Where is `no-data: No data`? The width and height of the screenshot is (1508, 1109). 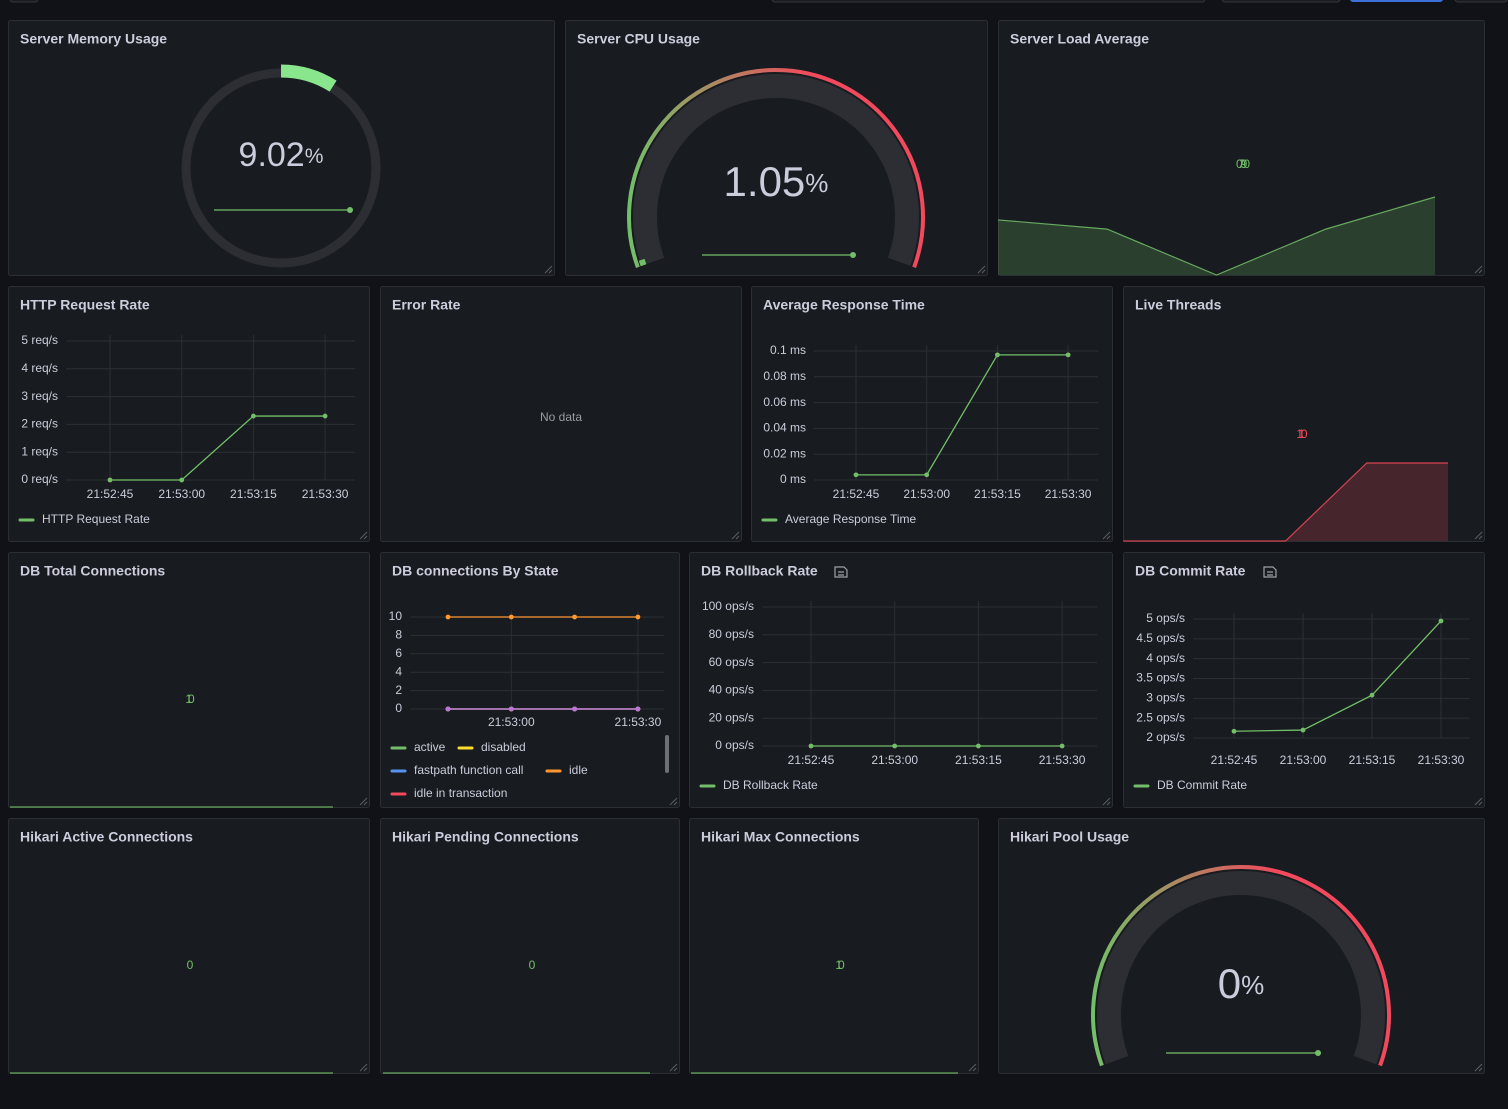
no-data: No data is located at coordinates (561, 417).